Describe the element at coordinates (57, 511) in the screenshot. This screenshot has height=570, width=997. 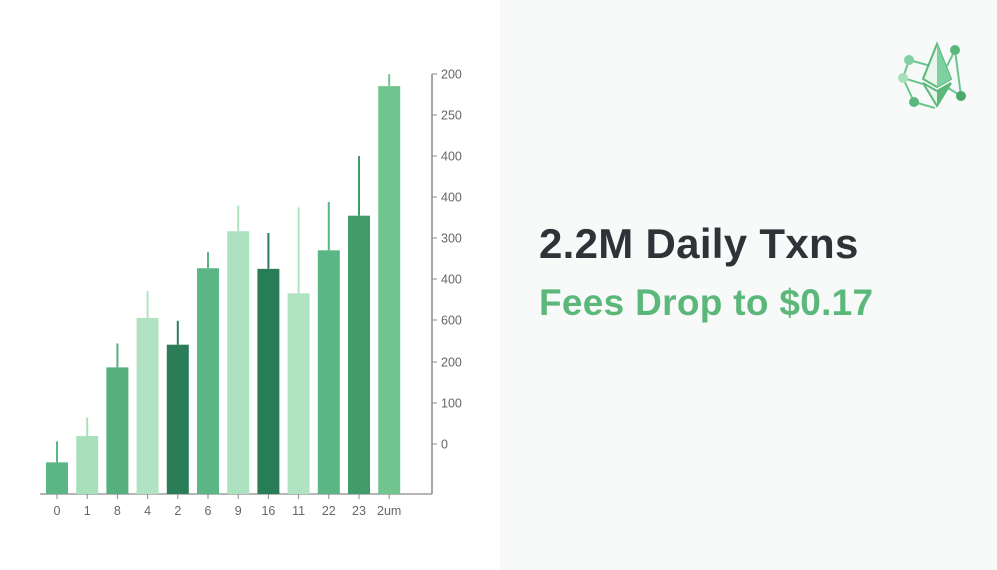
I see `x-tick-label: 0` at that location.